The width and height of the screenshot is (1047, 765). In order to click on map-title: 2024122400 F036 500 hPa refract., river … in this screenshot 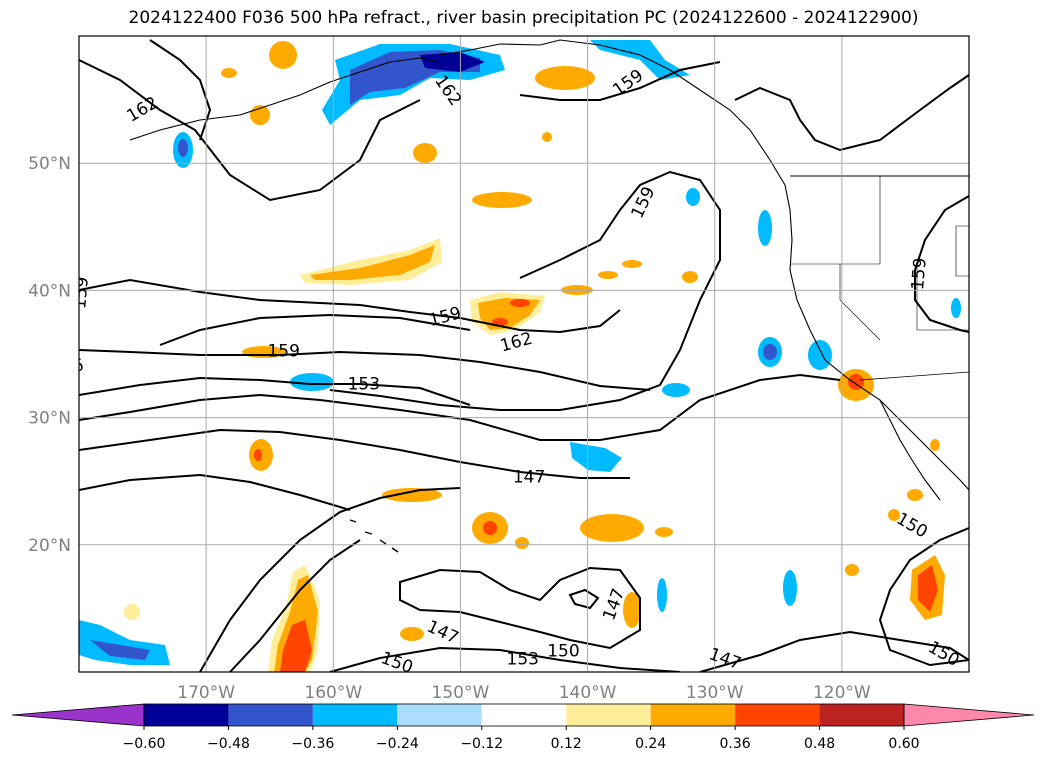, I will do `click(523, 18)`.